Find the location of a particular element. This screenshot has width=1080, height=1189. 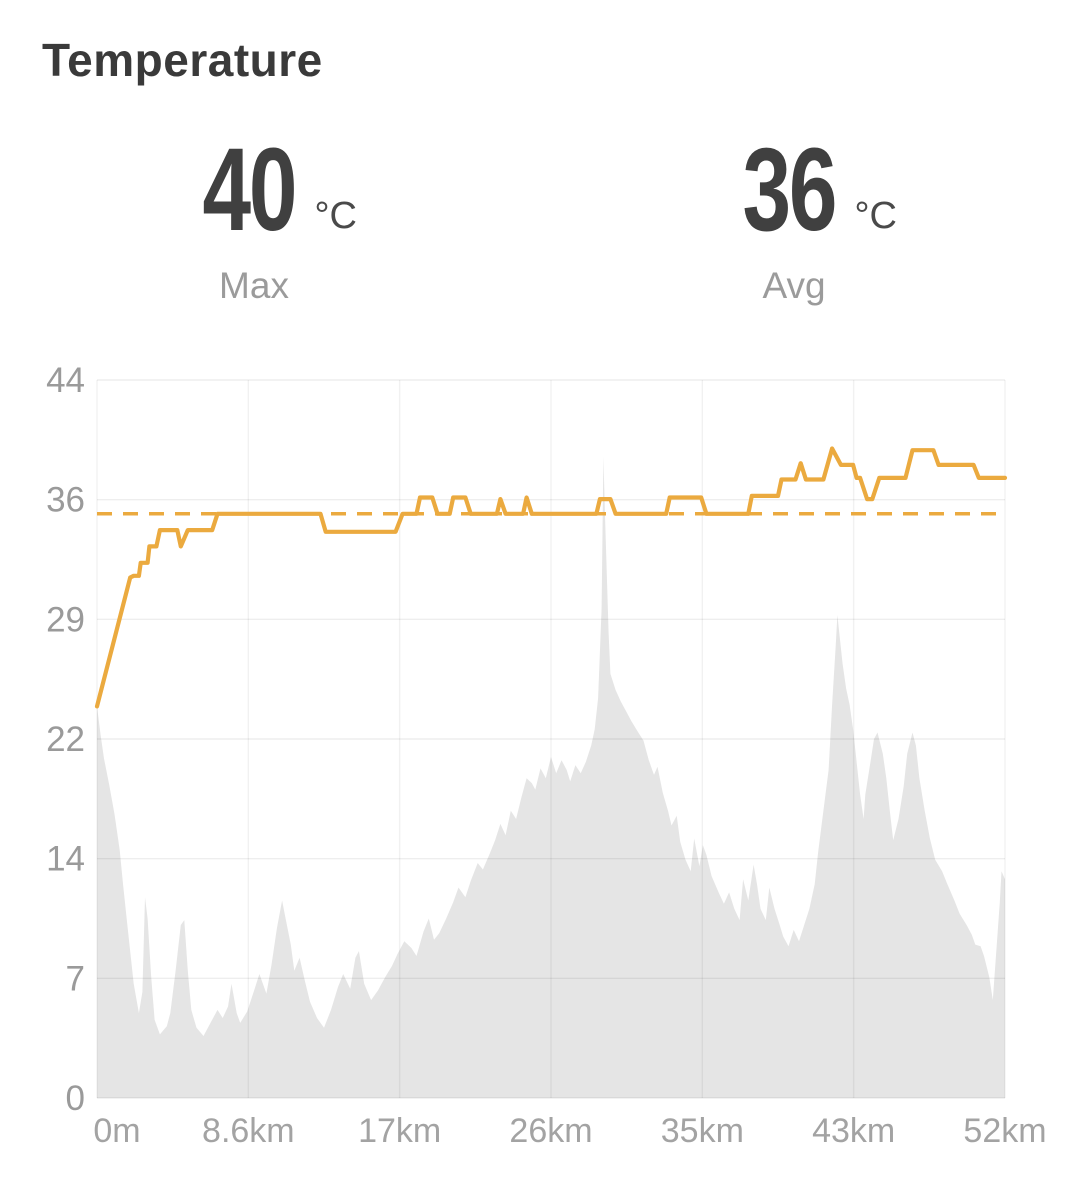

stat-max-label: Max is located at coordinates (254, 285).